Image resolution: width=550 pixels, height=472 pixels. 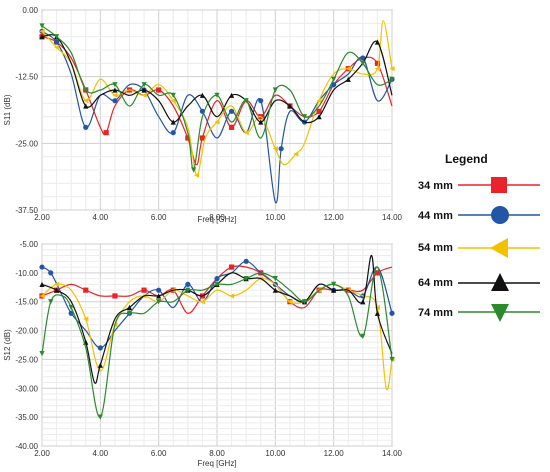 What do you see at coordinates (26, 359) in the screenshot?
I see `s12-y-tick-label: -25.00` at bounding box center [26, 359].